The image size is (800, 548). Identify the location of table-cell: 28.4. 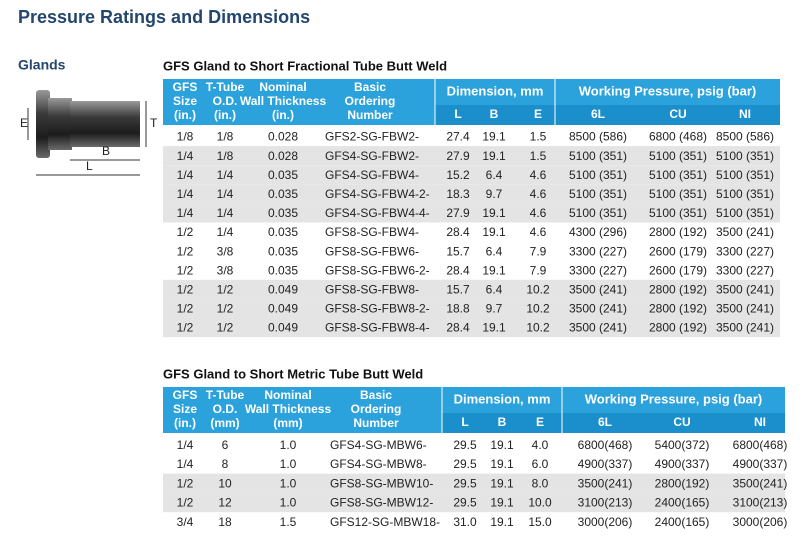
(458, 270).